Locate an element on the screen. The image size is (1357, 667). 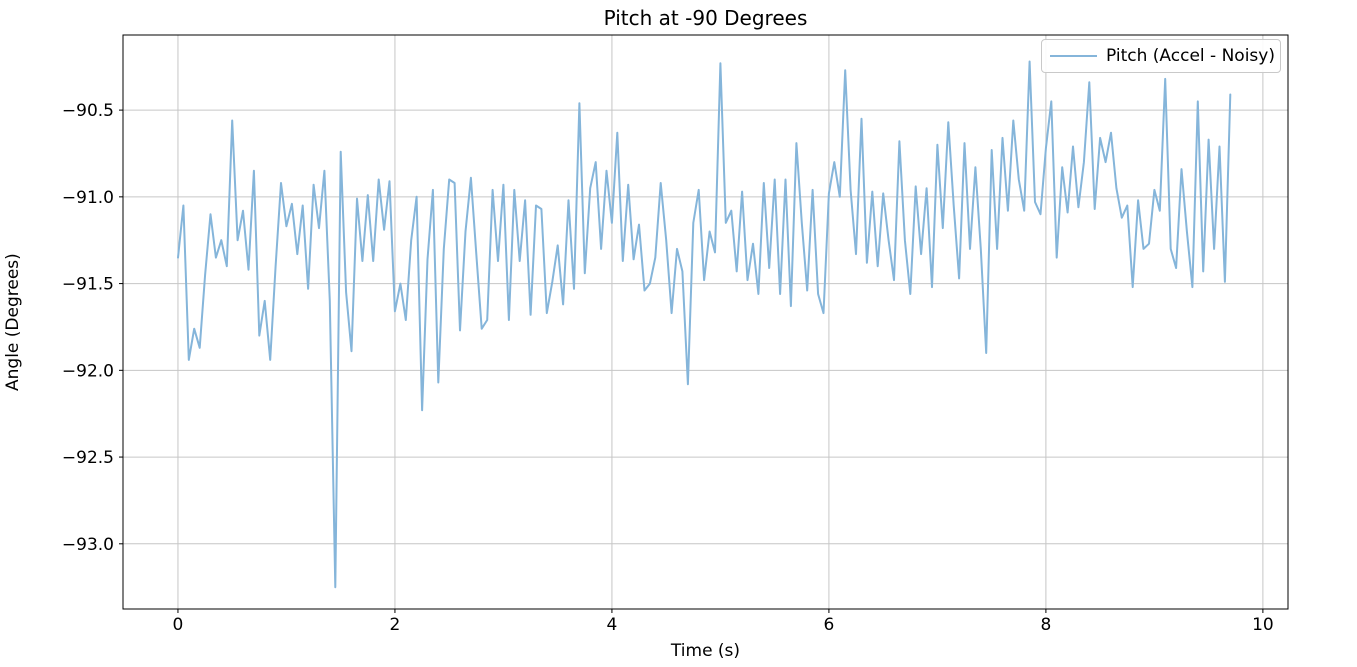
y-tick-label: −90.5 is located at coordinates (88, 111).